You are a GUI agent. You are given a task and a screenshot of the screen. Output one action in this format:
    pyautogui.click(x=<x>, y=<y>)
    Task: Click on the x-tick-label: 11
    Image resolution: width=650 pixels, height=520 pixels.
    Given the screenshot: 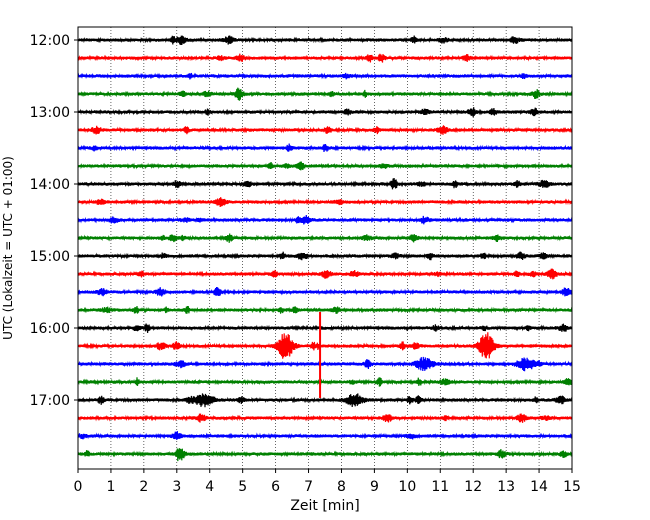 What is the action you would take?
    pyautogui.click(x=440, y=487)
    